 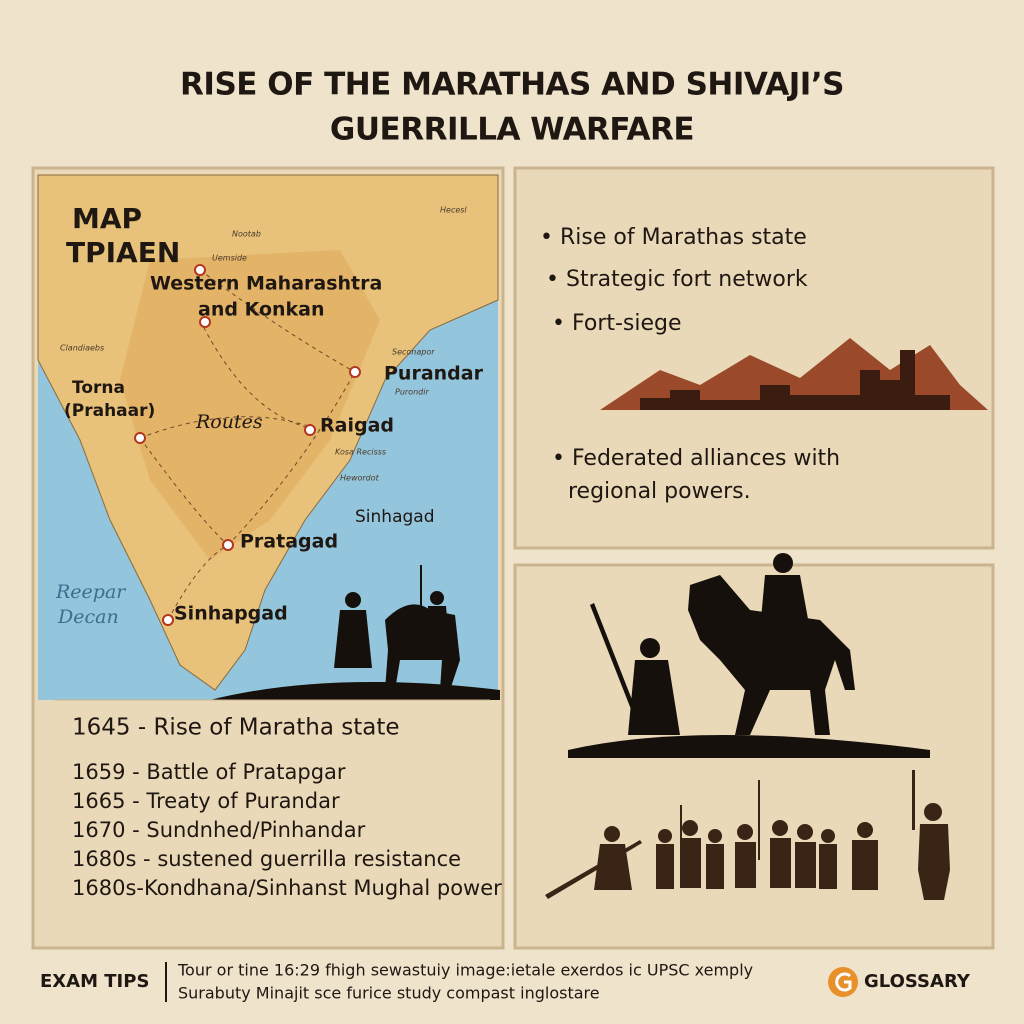 I want to click on bullet-item: • Fort-siege, so click(x=617, y=323).